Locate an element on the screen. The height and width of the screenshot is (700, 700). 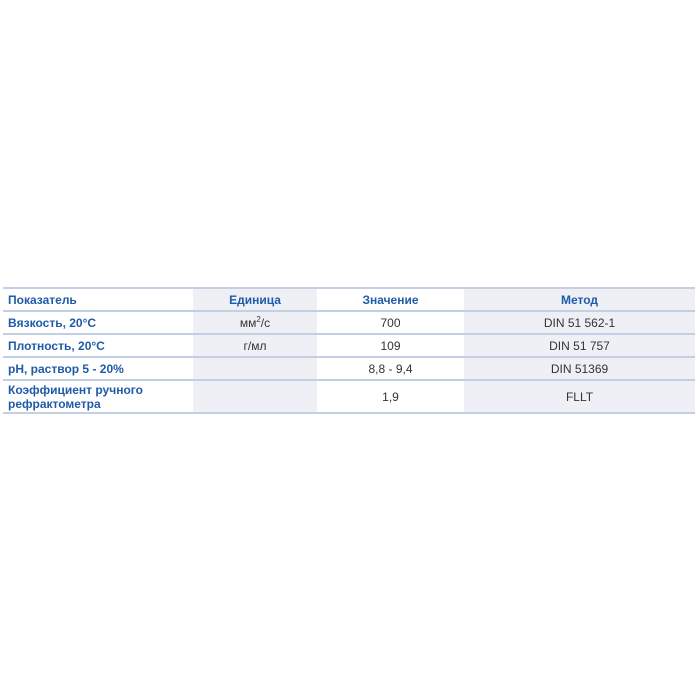
unit-cell: мм2/с is located at coordinates (255, 322).